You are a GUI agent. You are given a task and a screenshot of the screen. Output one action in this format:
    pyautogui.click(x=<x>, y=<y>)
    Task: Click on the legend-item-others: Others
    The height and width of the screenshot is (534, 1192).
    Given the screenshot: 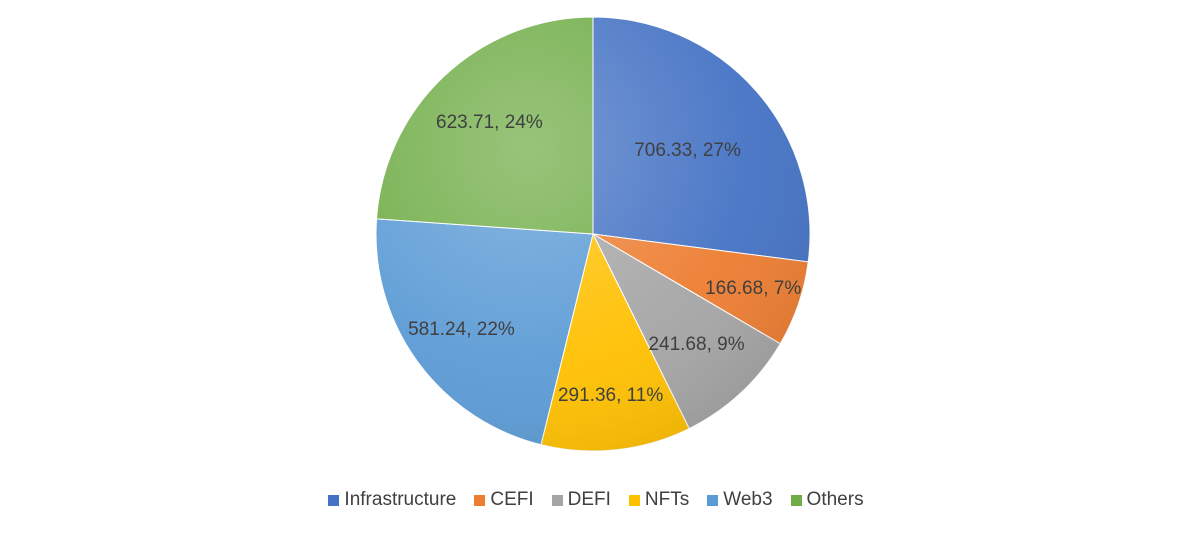 What is the action you would take?
    pyautogui.click(x=827, y=500)
    